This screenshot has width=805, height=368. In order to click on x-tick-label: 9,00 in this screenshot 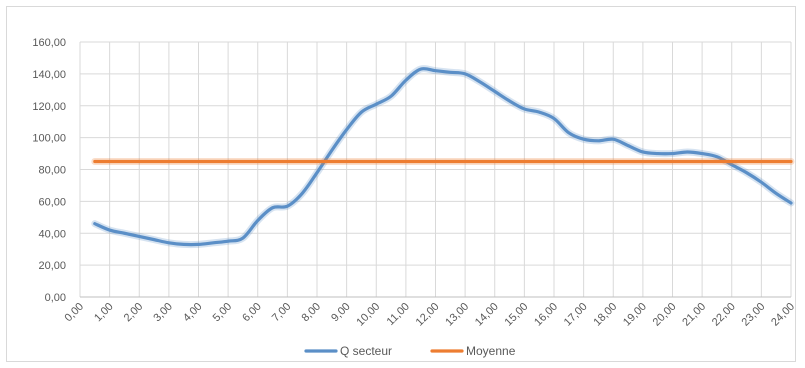, I will do `click(341, 313)`.